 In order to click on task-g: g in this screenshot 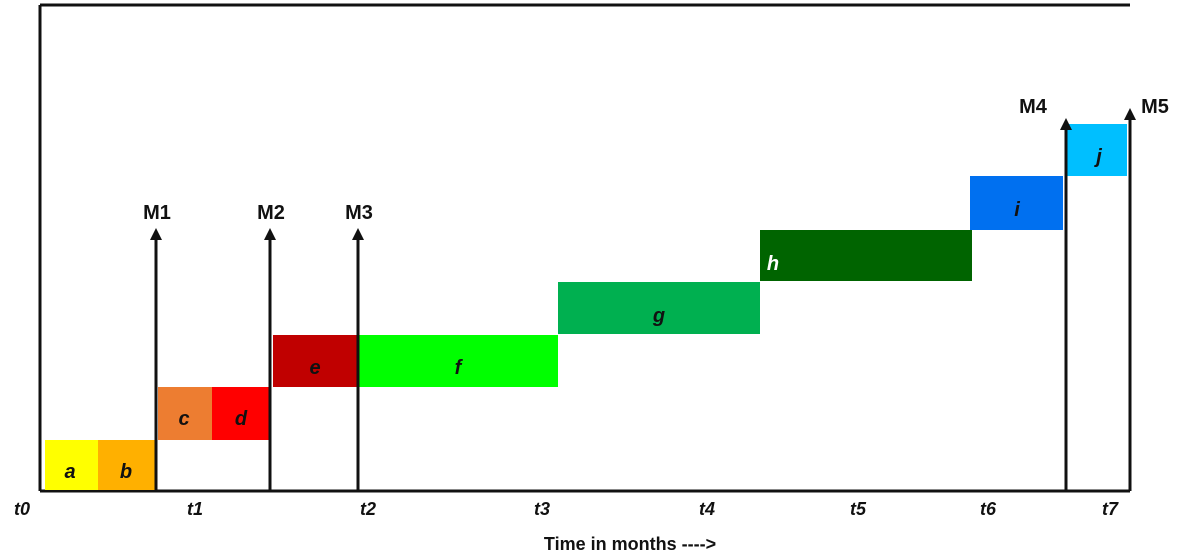, I will do `click(659, 308)`.